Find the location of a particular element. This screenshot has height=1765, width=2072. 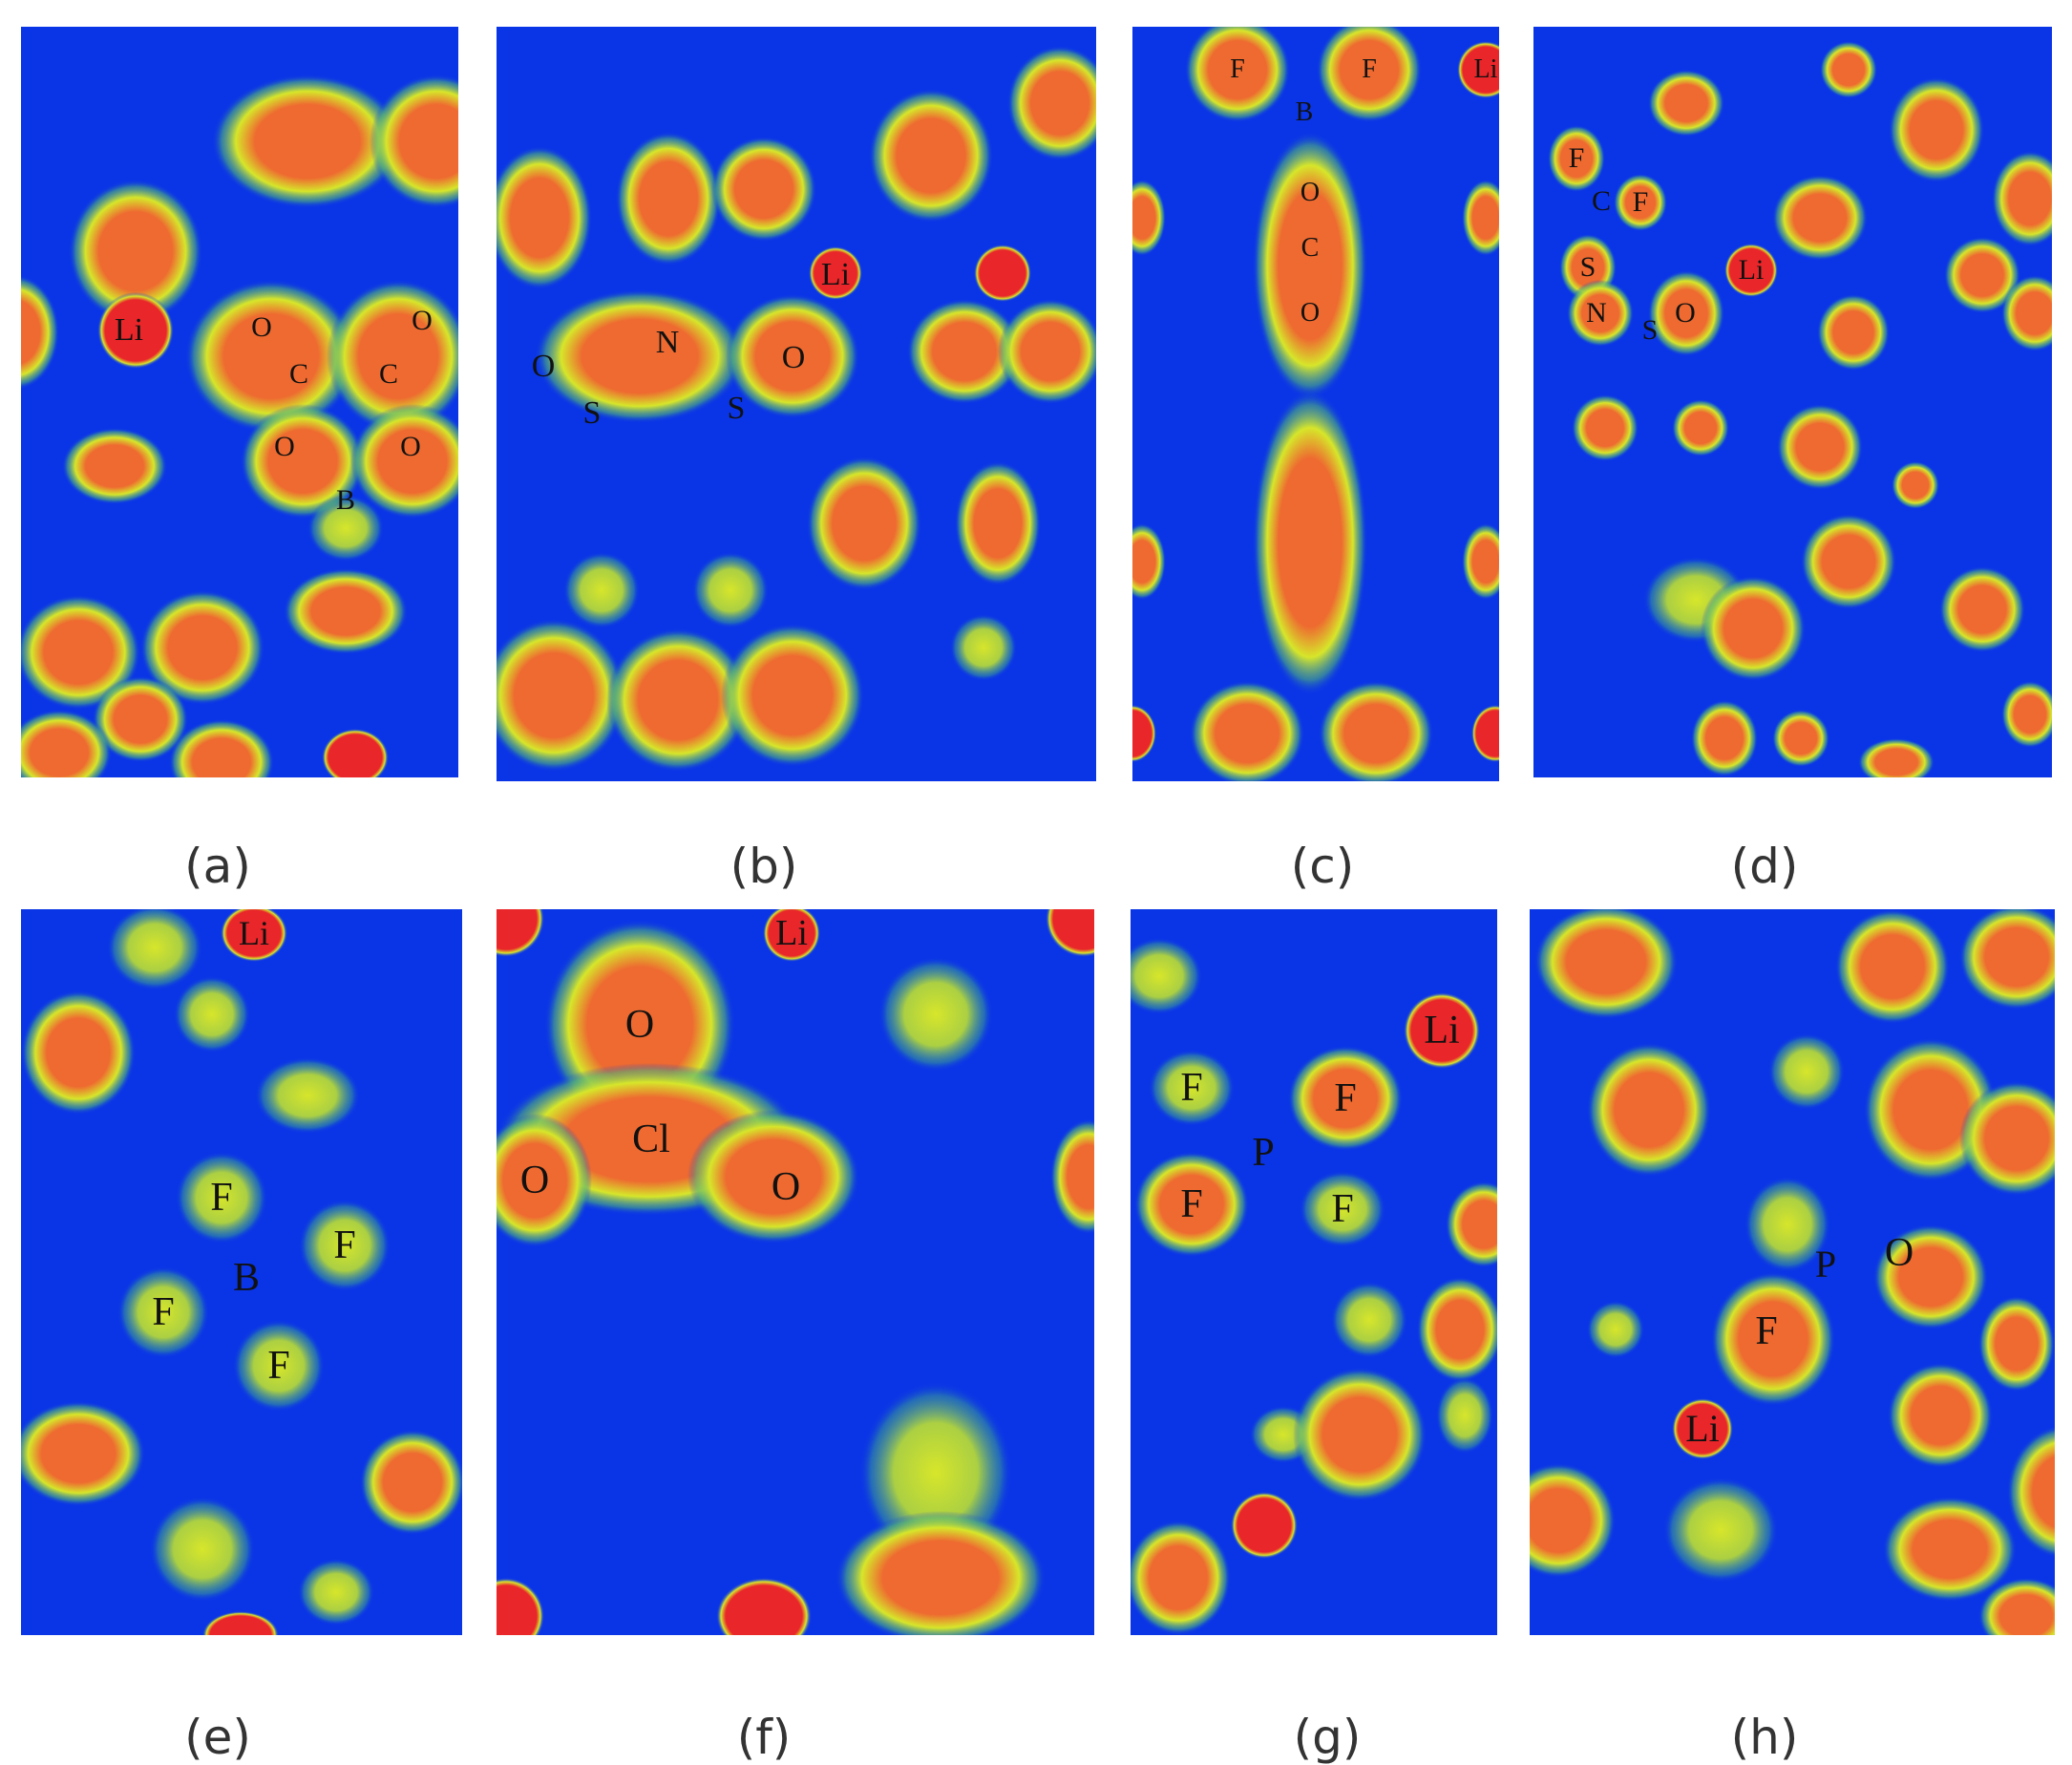

panel-caption-a: (a) is located at coordinates (218, 866).